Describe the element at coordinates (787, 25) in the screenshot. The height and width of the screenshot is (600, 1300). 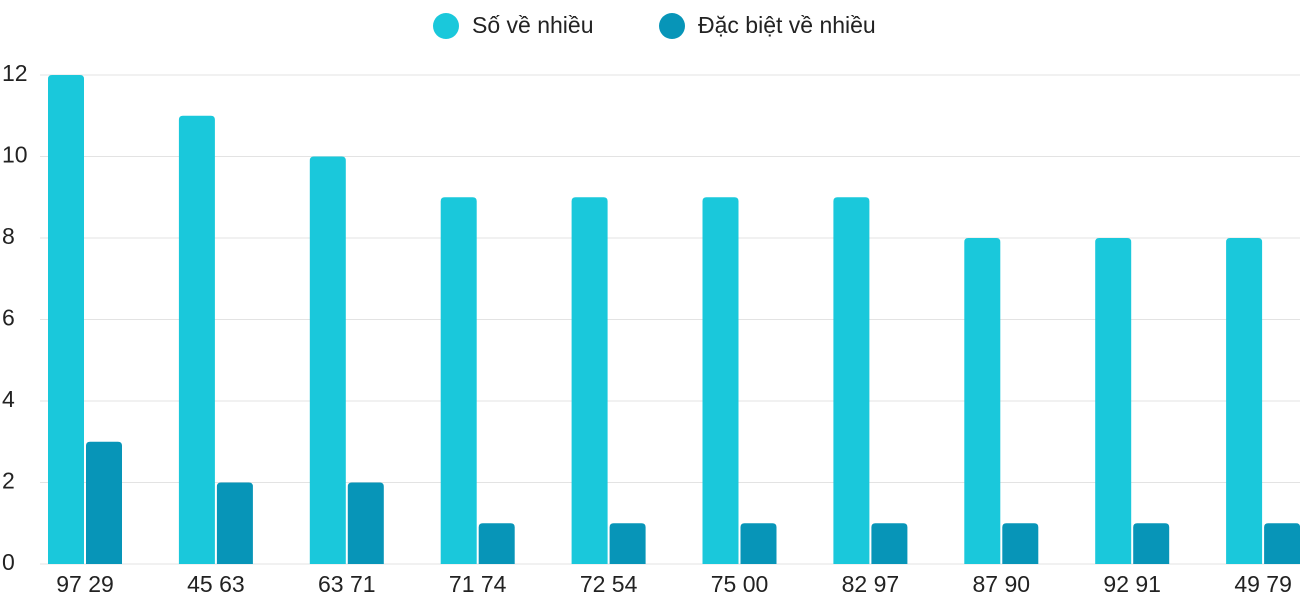
I see `legend-label: Đặc biệt về nhiều` at that location.